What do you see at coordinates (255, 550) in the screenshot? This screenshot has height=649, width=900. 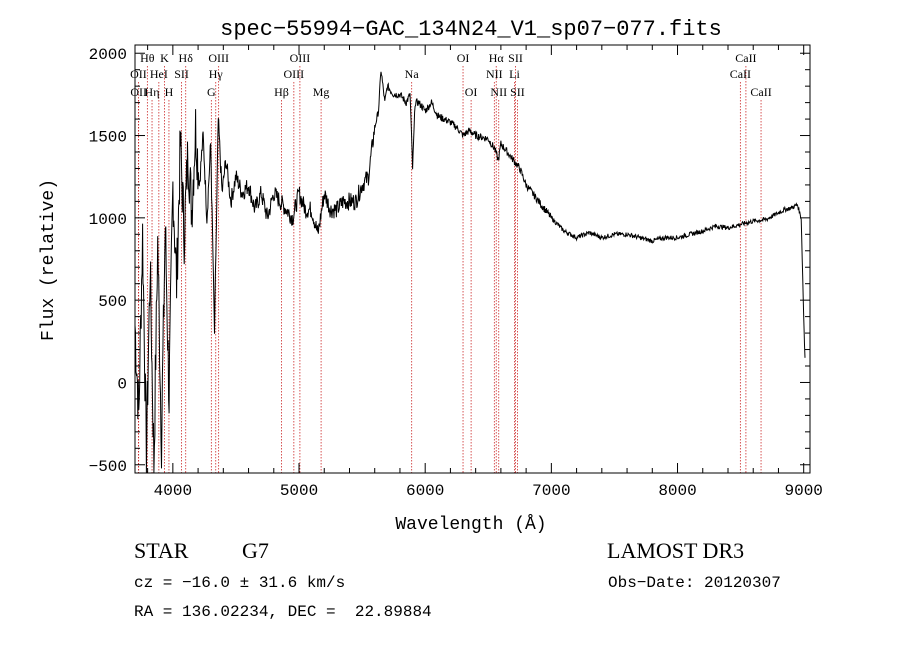 I see `spectral-subclass: G7` at bounding box center [255, 550].